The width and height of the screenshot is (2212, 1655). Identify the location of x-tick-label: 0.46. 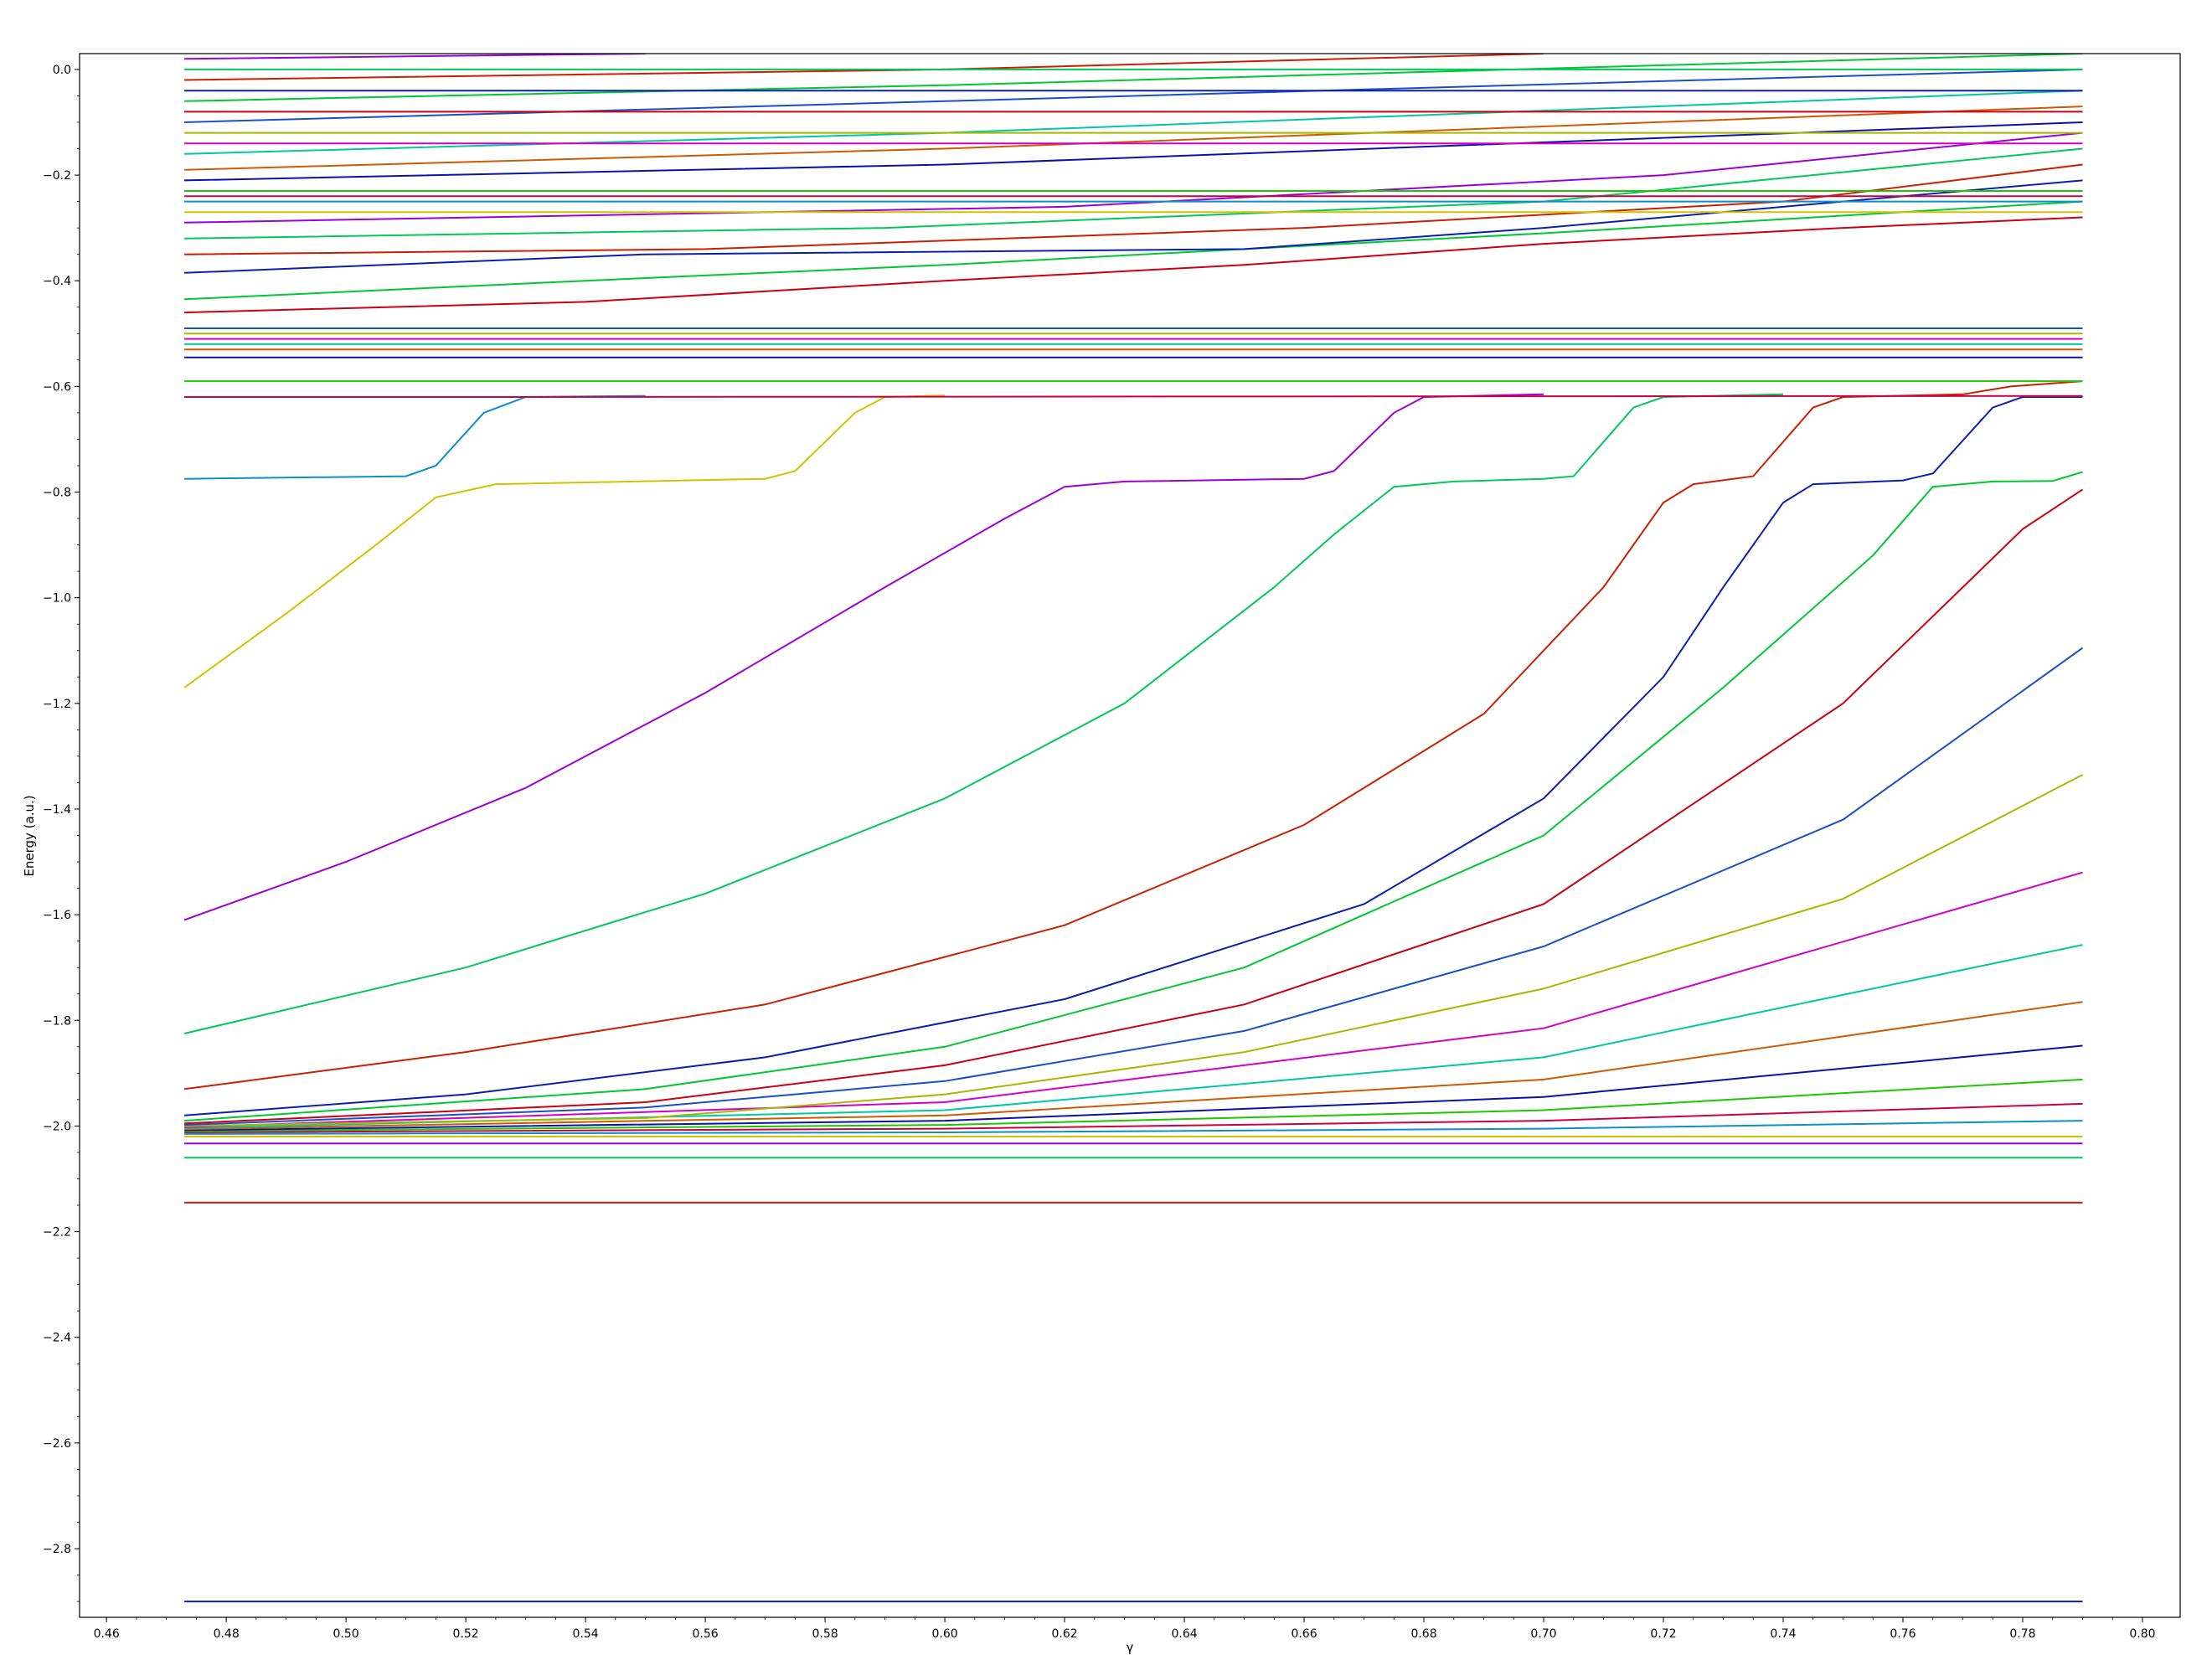
(107, 1634).